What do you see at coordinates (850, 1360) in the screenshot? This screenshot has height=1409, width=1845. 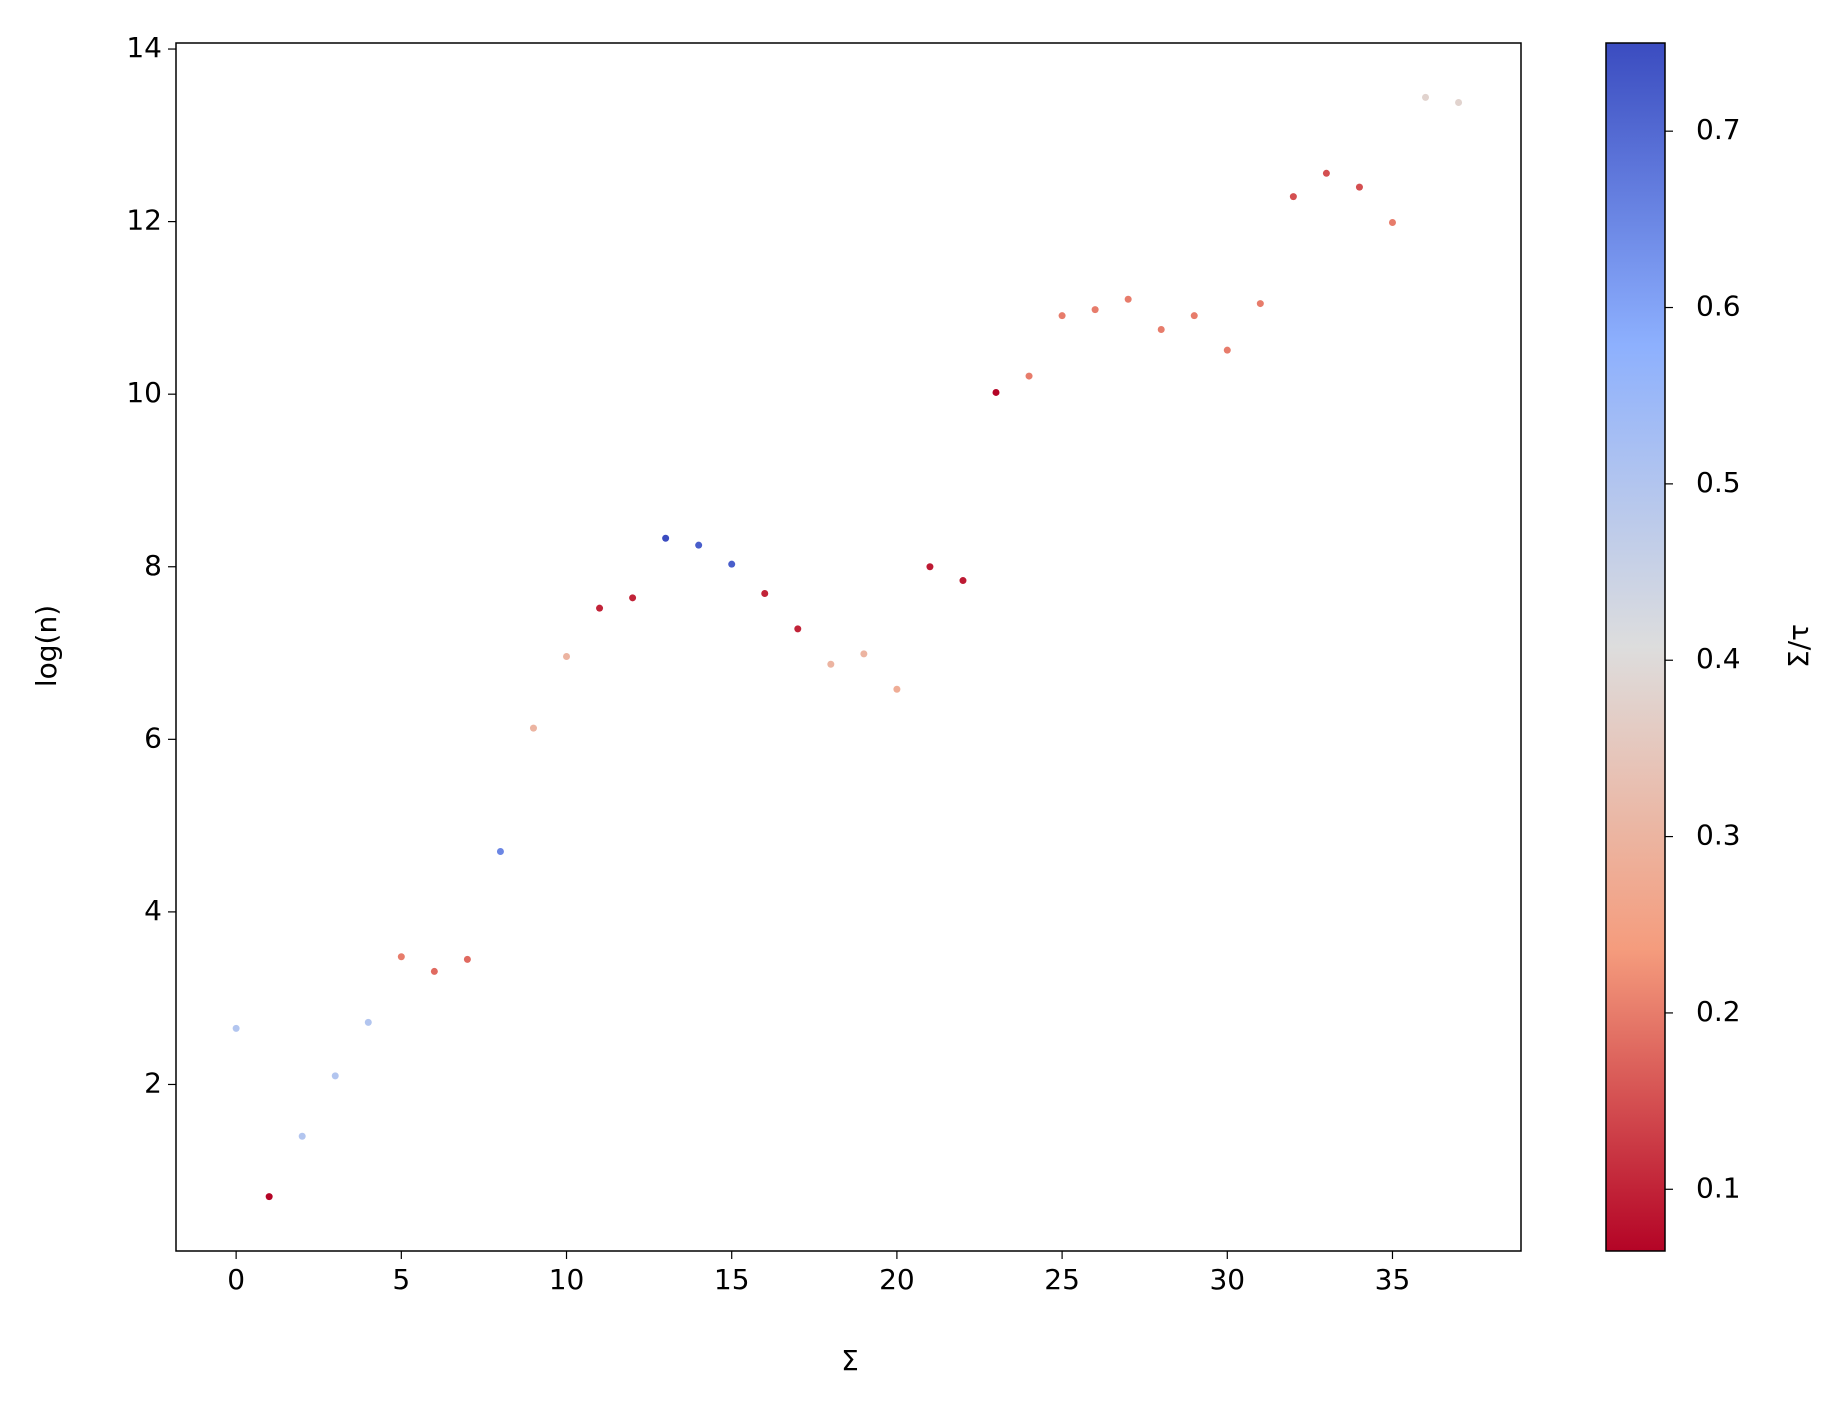 I see `x-axis-label: Σ` at bounding box center [850, 1360].